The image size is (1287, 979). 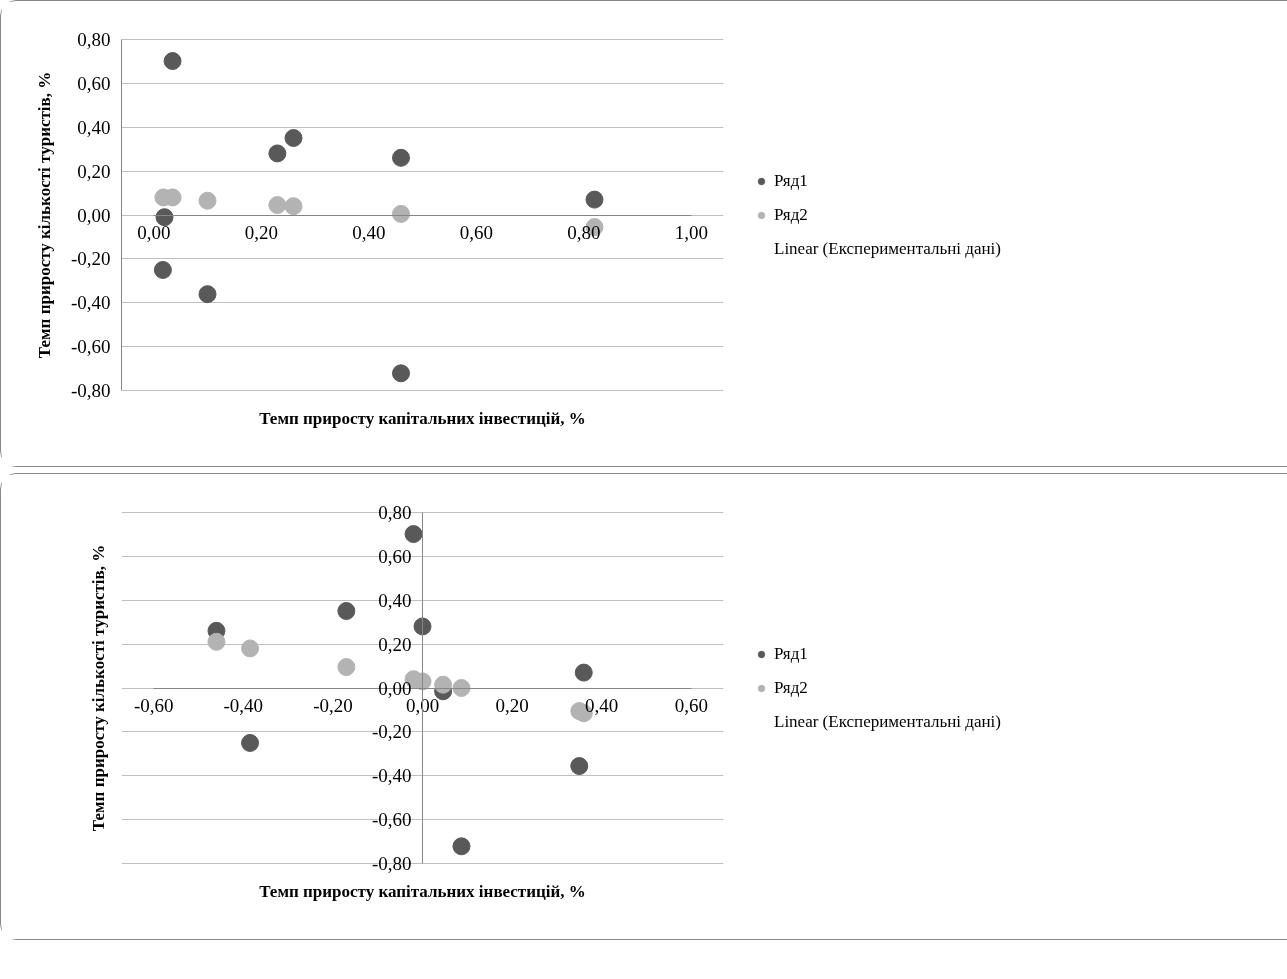 I want to click on x-tick-label: 0,80, so click(x=584, y=232).